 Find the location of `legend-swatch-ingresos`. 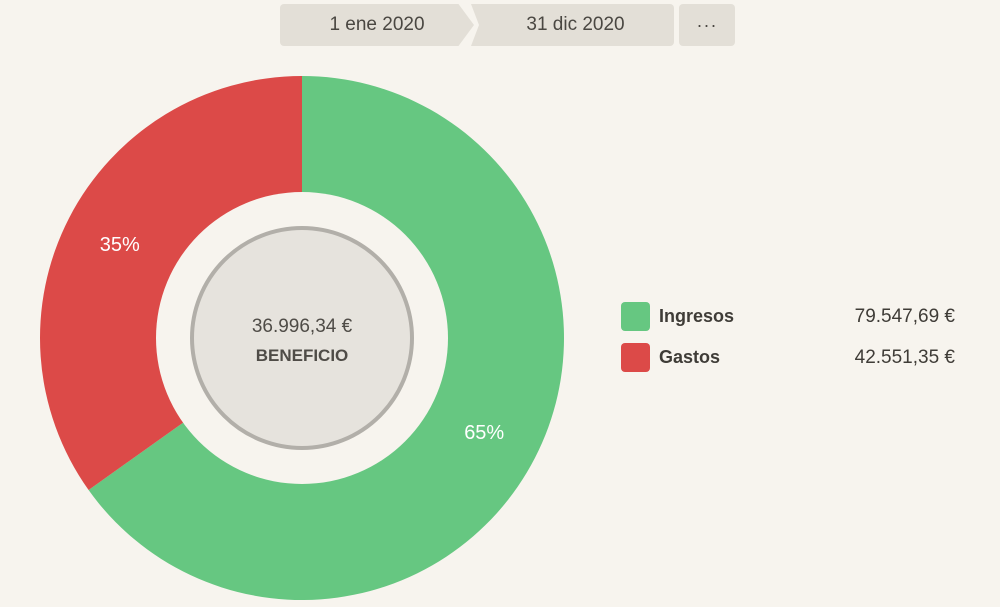

legend-swatch-ingresos is located at coordinates (635, 316).